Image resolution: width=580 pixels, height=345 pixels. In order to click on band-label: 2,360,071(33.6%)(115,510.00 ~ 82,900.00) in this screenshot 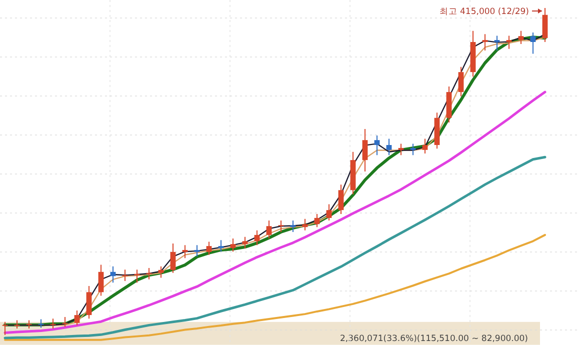, I will do `click(434, 339)`.